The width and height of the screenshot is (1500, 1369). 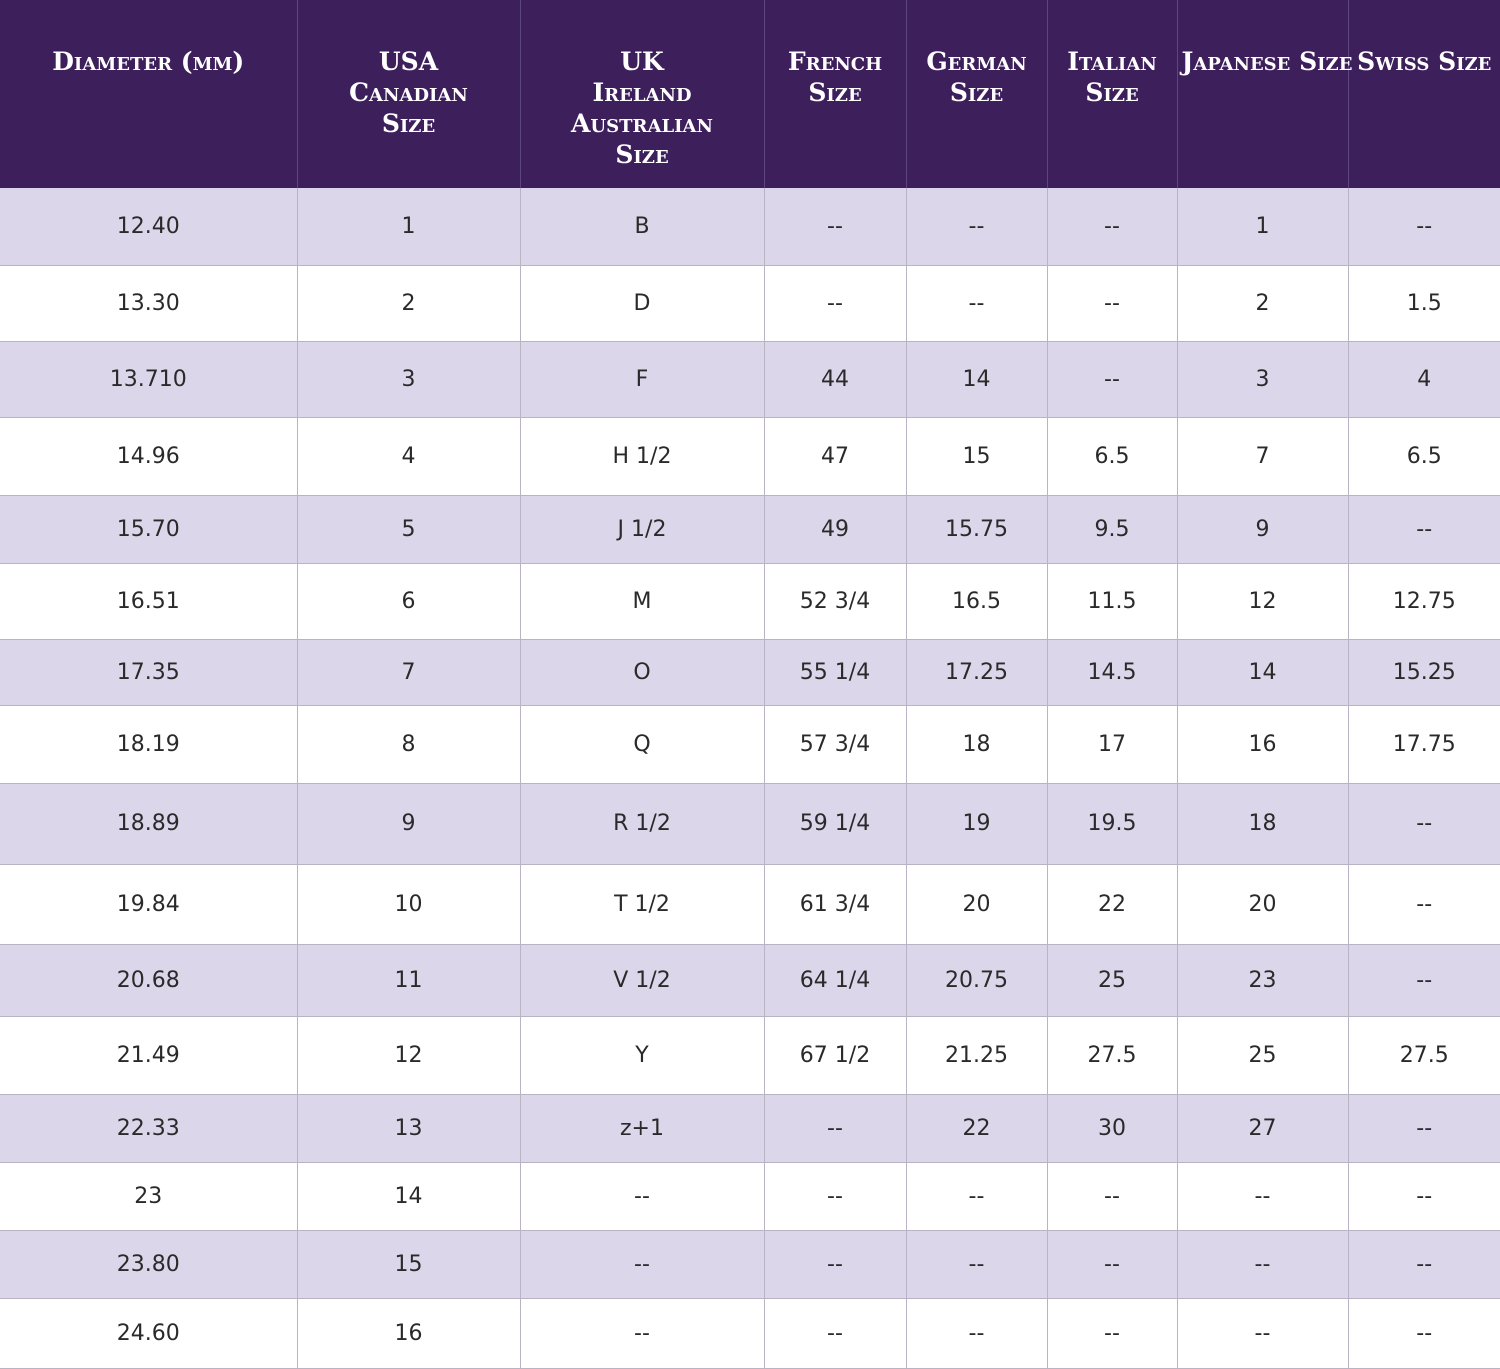 What do you see at coordinates (977, 824) in the screenshot?
I see `cell-german: 19` at bounding box center [977, 824].